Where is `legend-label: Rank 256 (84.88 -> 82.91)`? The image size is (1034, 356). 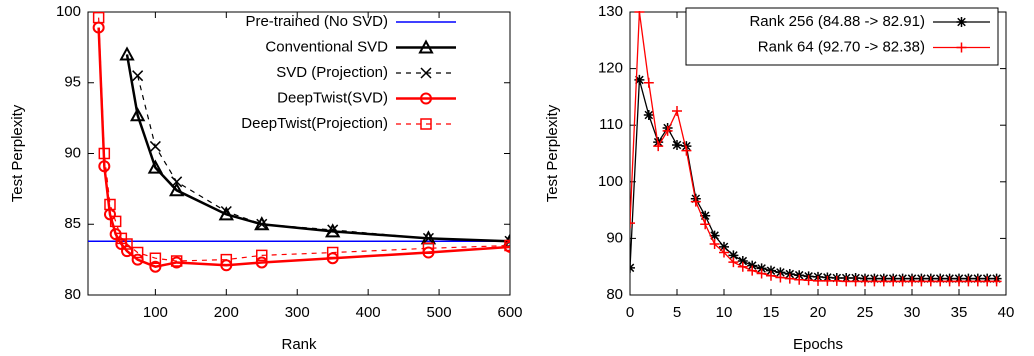
legend-label: Rank 256 (84.88 -> 82.91) is located at coordinates (837, 21).